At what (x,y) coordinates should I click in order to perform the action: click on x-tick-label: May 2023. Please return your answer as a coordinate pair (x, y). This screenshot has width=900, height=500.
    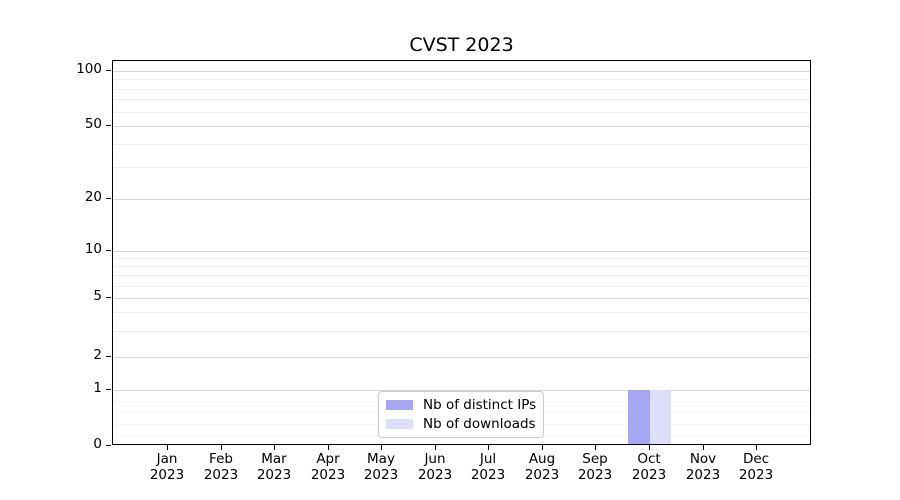
    Looking at the image, I should click on (381, 467).